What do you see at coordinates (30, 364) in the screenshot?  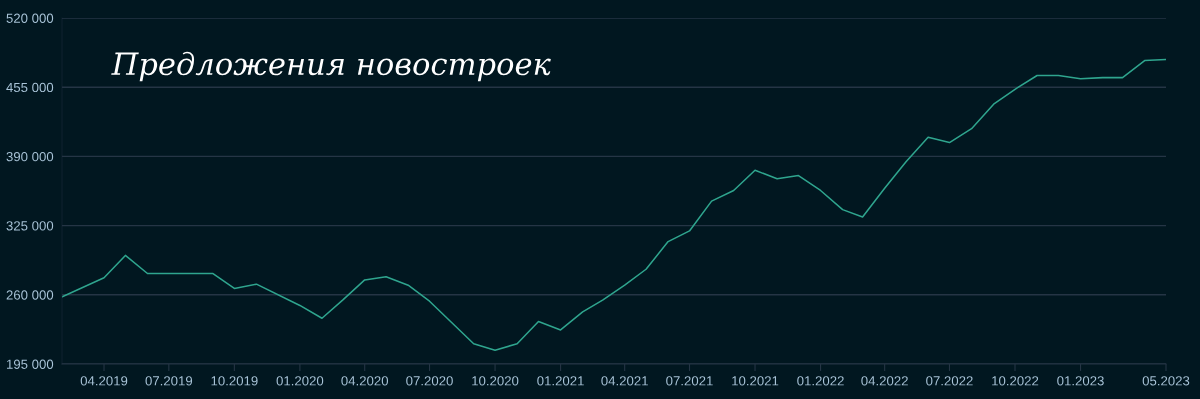 I see `y-tick-label: 195 000` at bounding box center [30, 364].